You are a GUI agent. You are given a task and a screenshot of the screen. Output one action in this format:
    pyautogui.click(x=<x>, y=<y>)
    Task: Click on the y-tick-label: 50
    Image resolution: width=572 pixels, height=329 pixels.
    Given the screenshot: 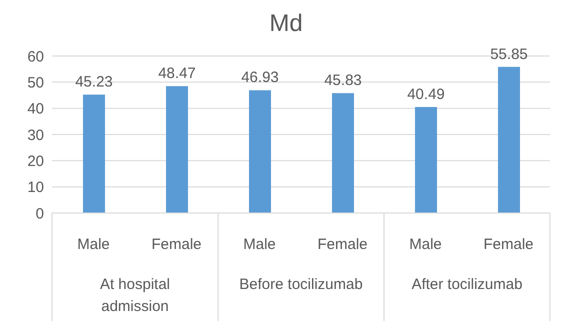 What is the action you would take?
    pyautogui.click(x=35, y=83)
    